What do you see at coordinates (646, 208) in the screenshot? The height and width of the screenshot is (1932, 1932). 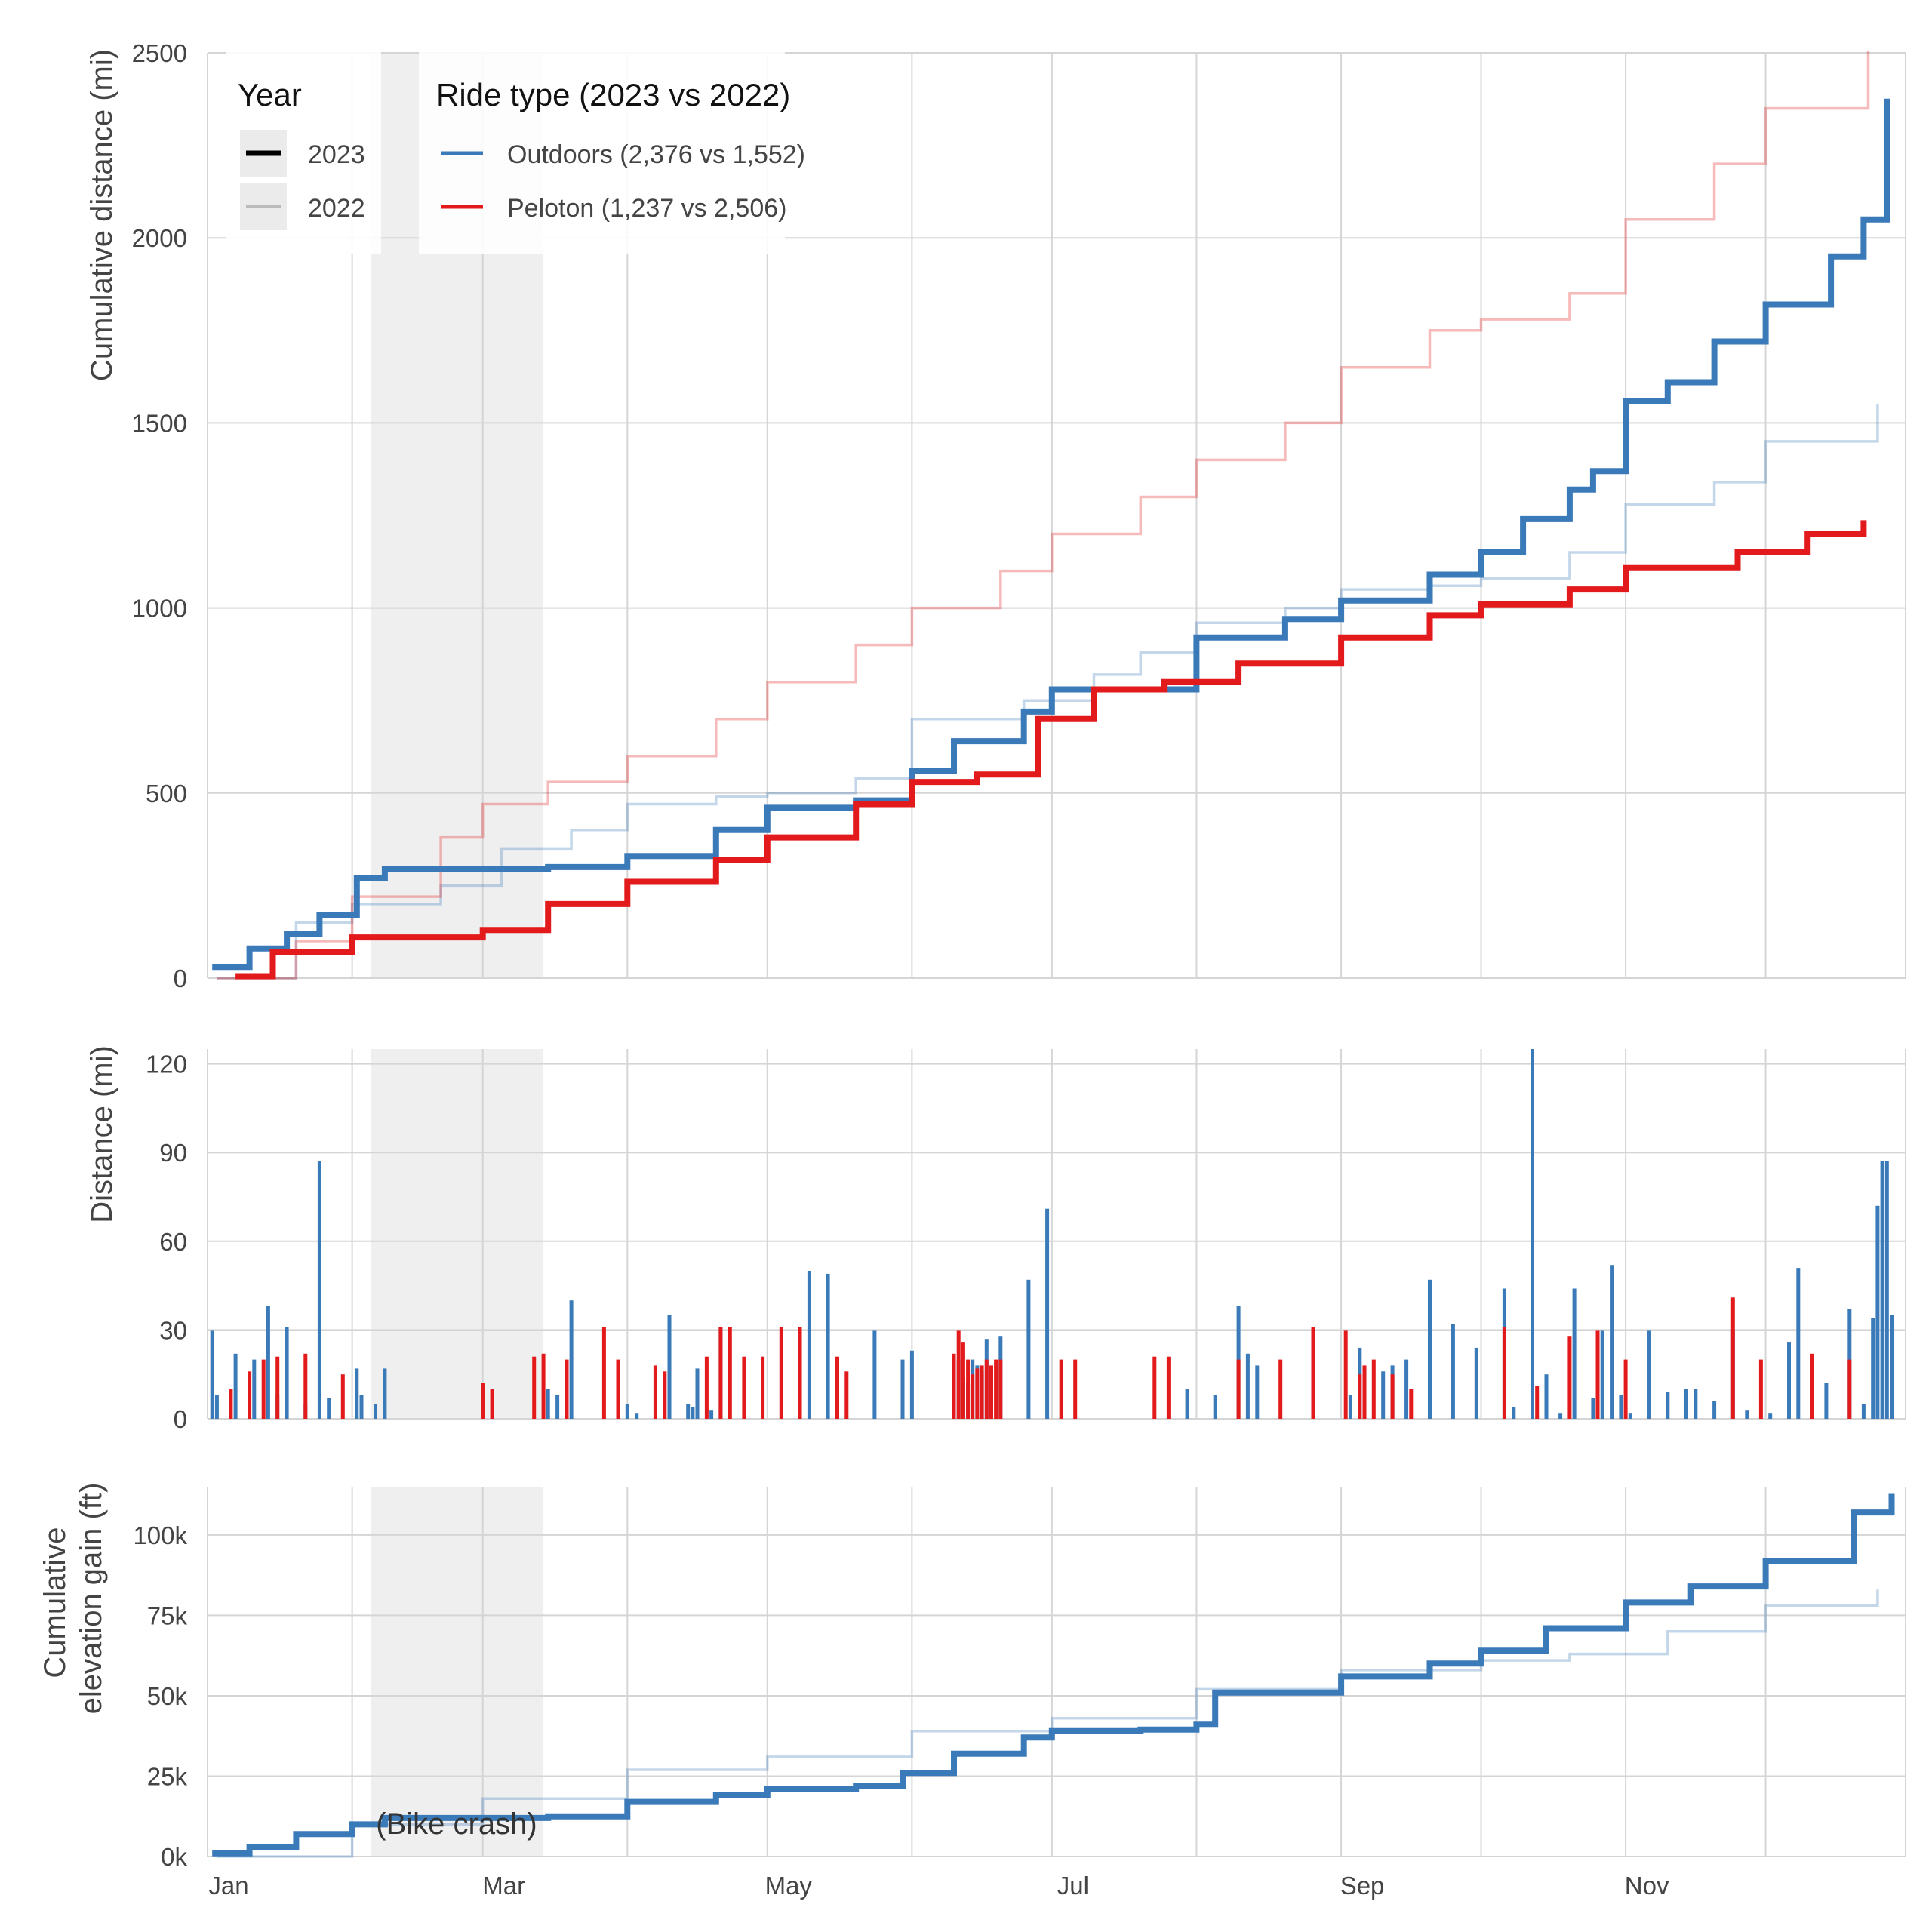 I see `legend-peloton-label: Peloton (1,237 vs 2,506)` at bounding box center [646, 208].